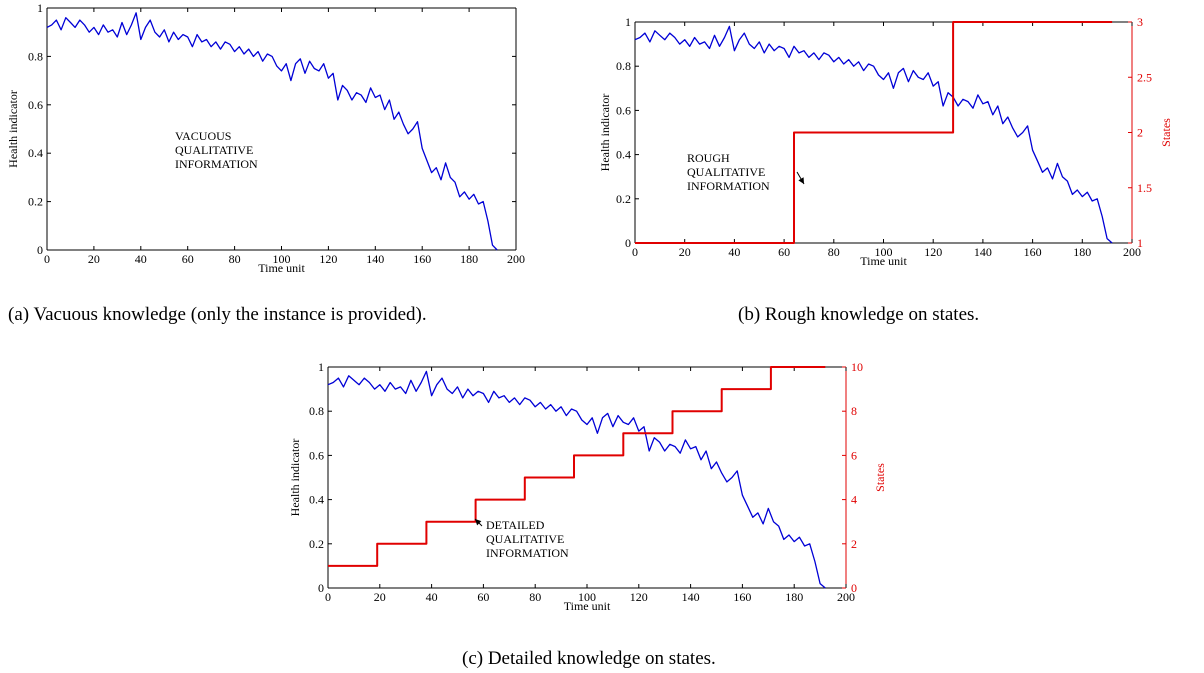 The width and height of the screenshot is (1204, 673). What do you see at coordinates (708, 158) in the screenshot?
I see `annotation-text: ROUGH` at bounding box center [708, 158].